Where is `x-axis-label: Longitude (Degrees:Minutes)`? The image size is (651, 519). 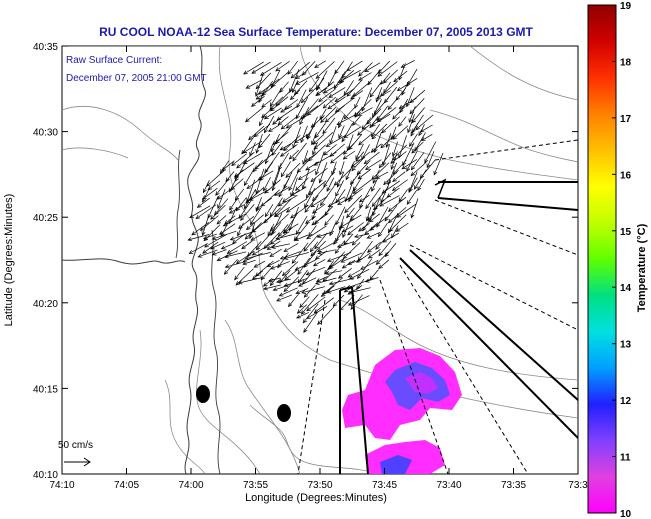
x-axis-label: Longitude (Degrees:Minutes) is located at coordinates (316, 498).